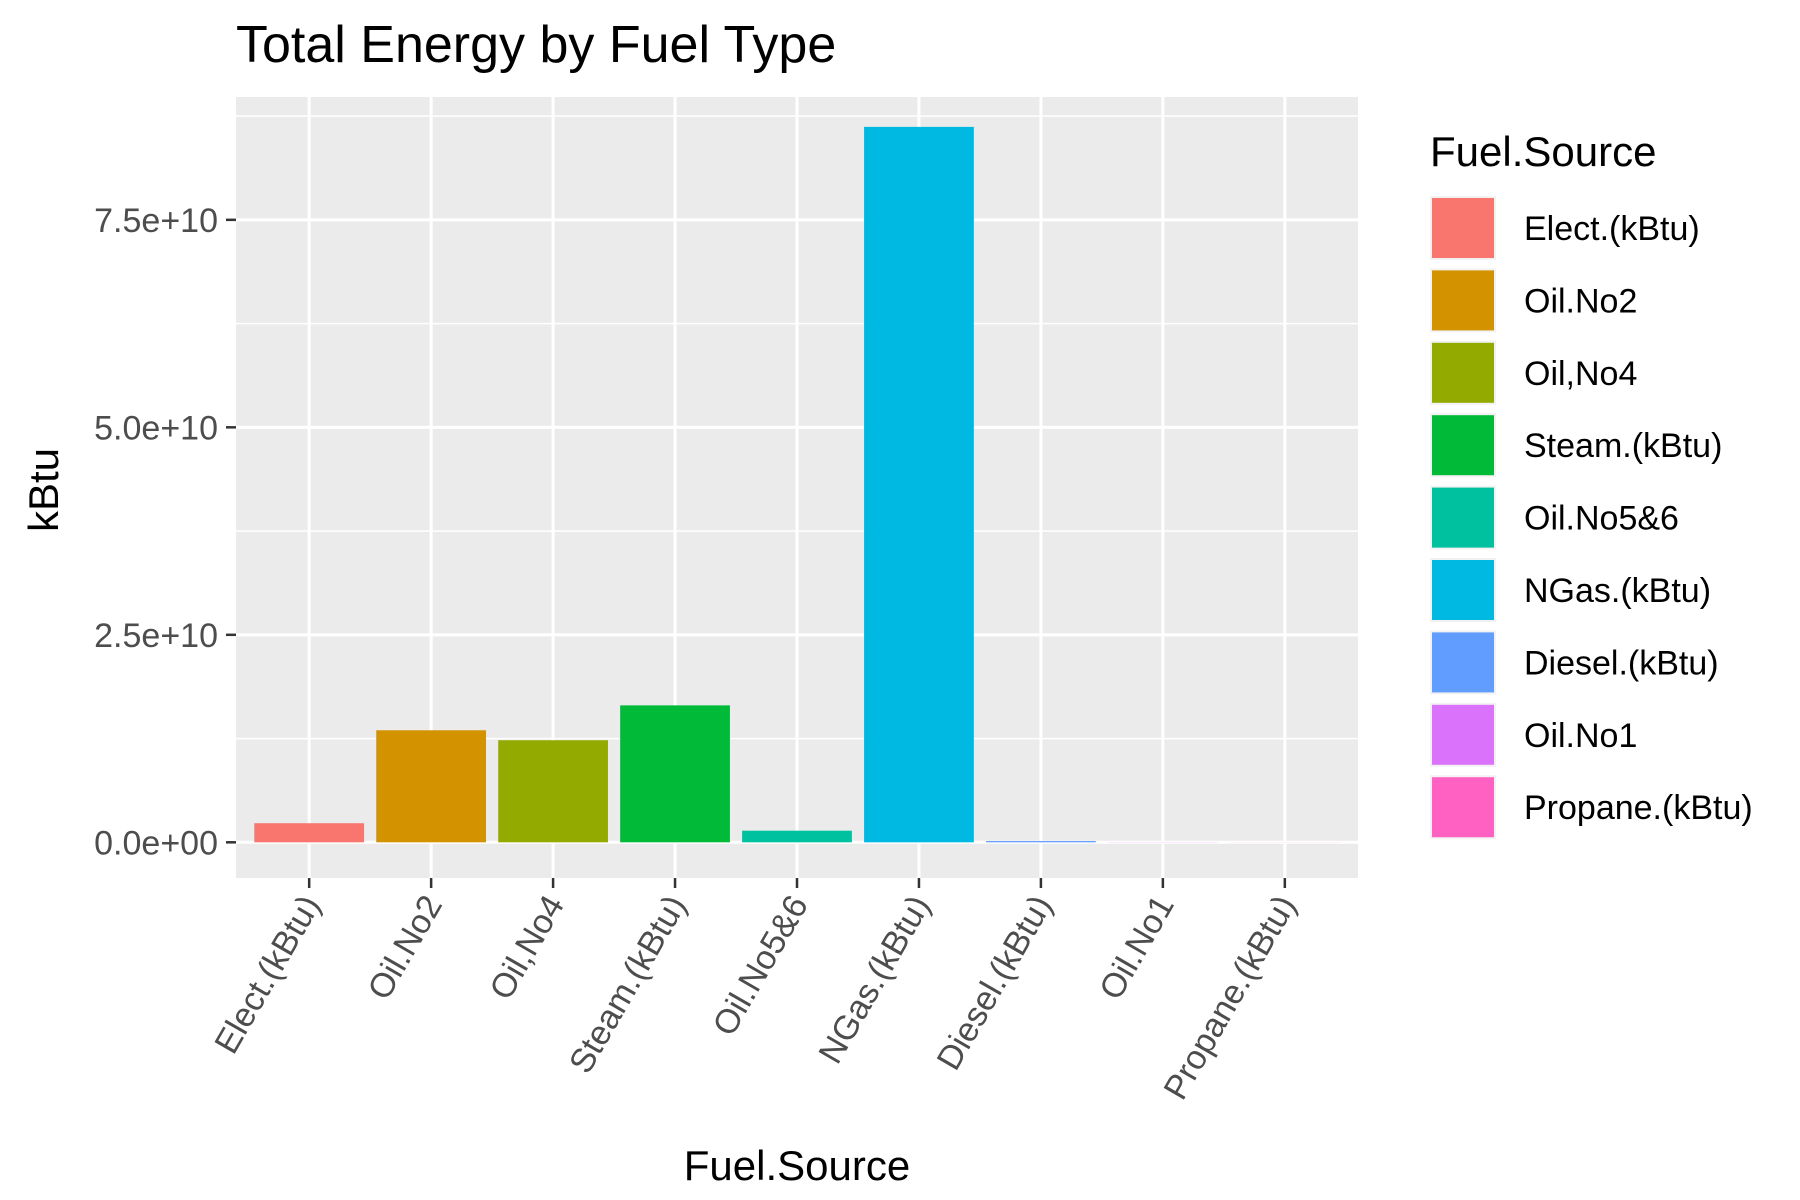  Describe the element at coordinates (156, 221) in the screenshot. I see `y-tick-label: 7.5e+10` at that location.